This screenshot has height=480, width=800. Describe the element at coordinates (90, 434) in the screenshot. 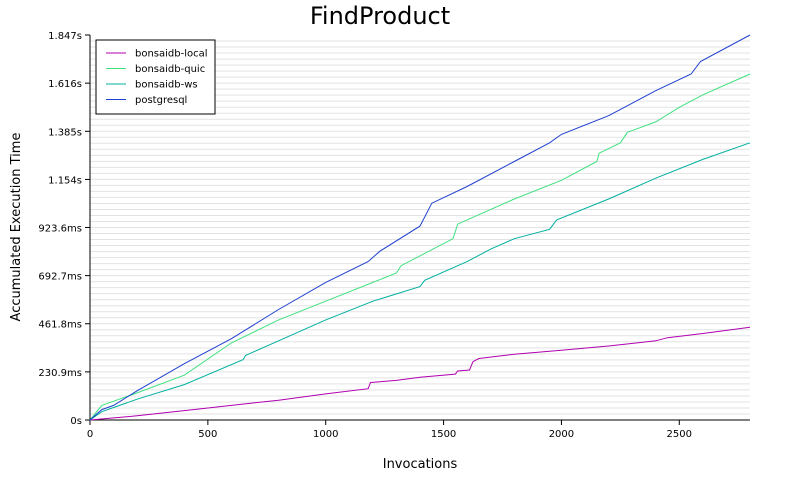

I see `x-tick-label: 0` at that location.